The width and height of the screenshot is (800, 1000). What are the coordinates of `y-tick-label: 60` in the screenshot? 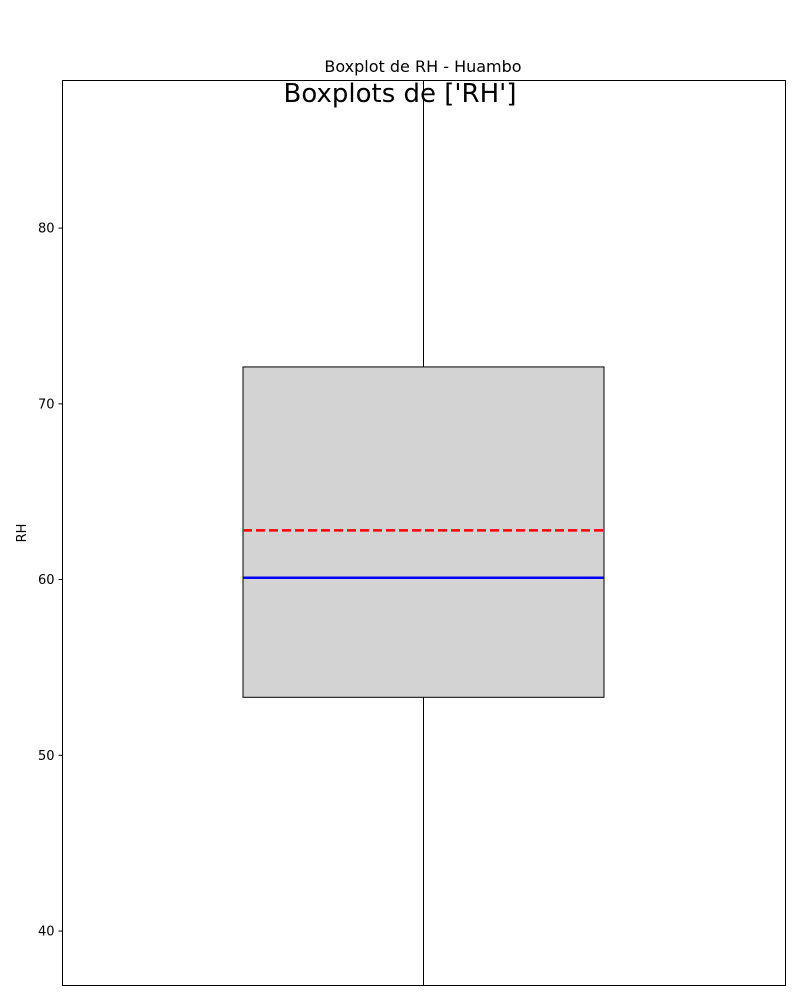 It's located at (46, 580).